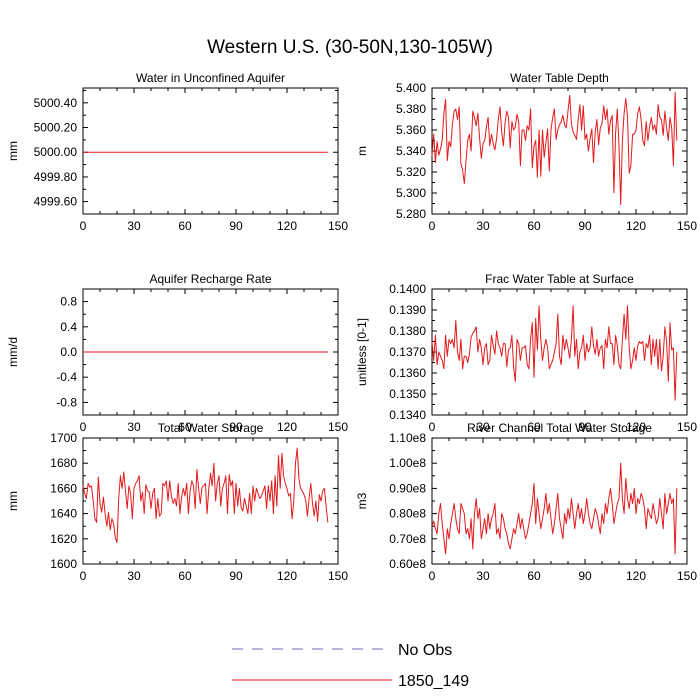 This screenshot has width=700, height=700. Describe the element at coordinates (63, 514) in the screenshot. I see `y-tick-label: 1640` at that location.